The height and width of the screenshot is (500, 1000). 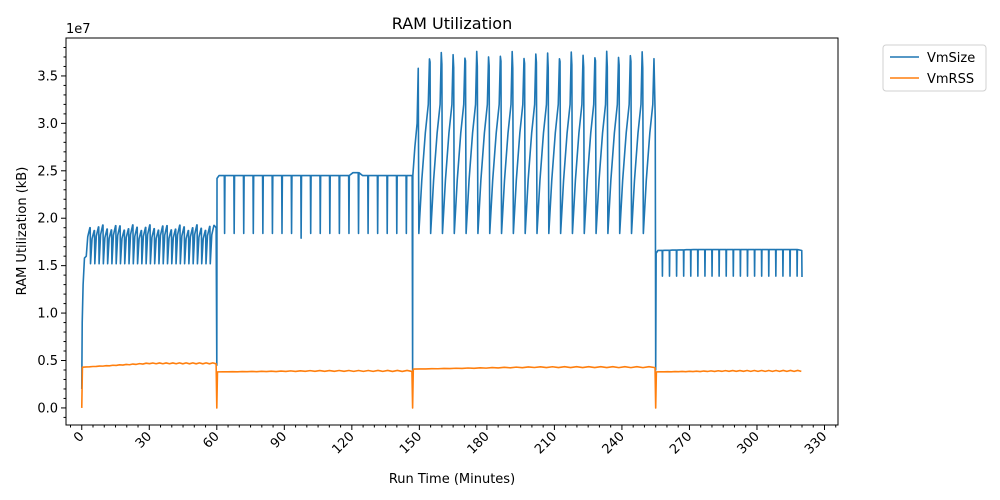 What do you see at coordinates (614, 443) in the screenshot?
I see `x-tick-label: 240` at bounding box center [614, 443].